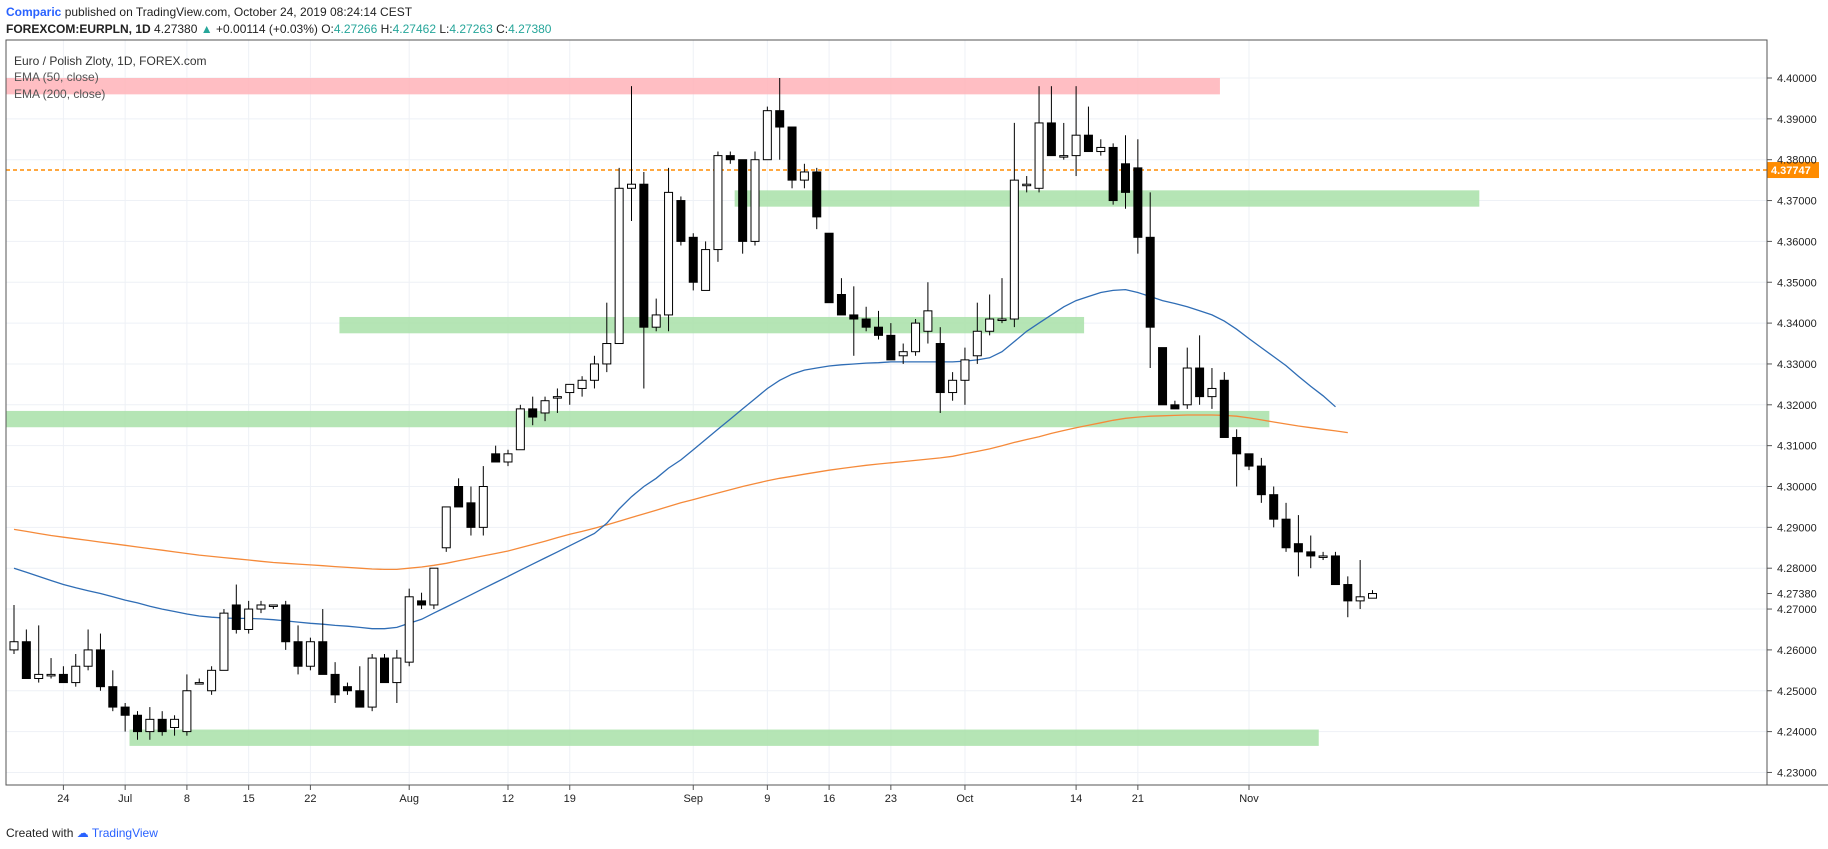  Describe the element at coordinates (176, 29) in the screenshot. I see `last-price: 4.27380` at that location.